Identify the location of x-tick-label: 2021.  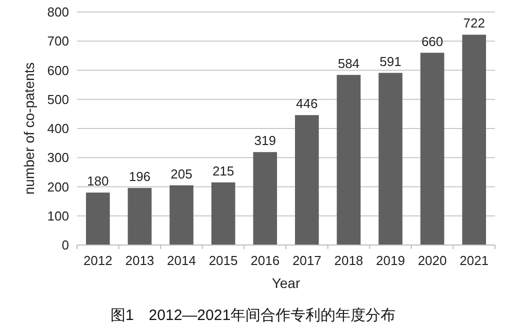
(474, 260).